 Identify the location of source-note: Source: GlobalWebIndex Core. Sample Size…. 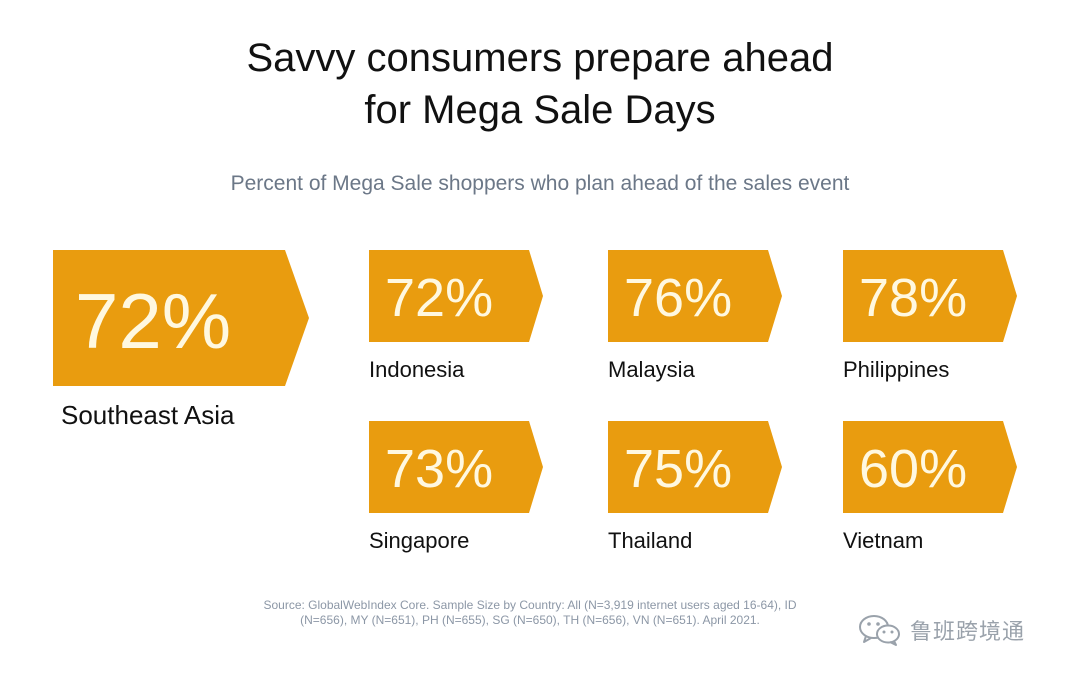
(530, 613).